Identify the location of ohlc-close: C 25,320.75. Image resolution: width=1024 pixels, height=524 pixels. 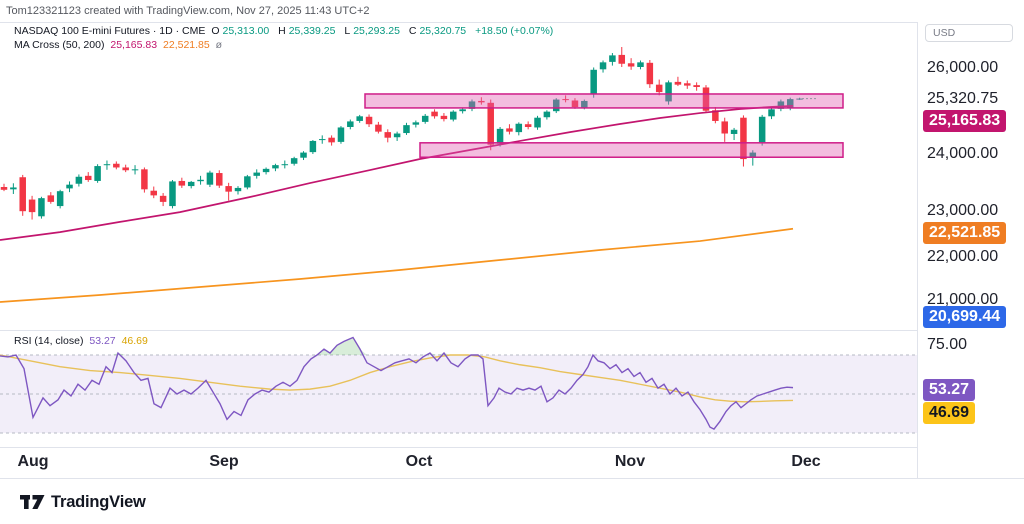
(437, 31).